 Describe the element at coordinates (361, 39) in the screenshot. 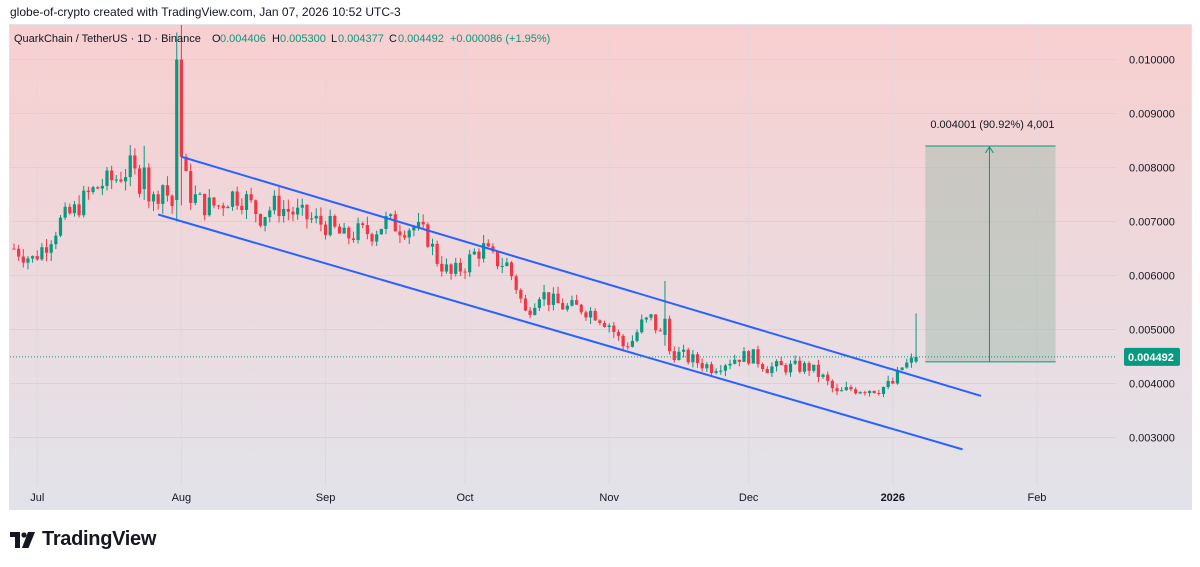

I see `low-value: 0.004377` at that location.